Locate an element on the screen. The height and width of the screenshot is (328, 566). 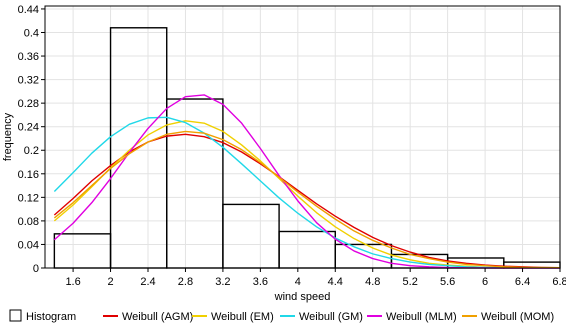
y-tick-label: 0.36 is located at coordinates (28, 57).